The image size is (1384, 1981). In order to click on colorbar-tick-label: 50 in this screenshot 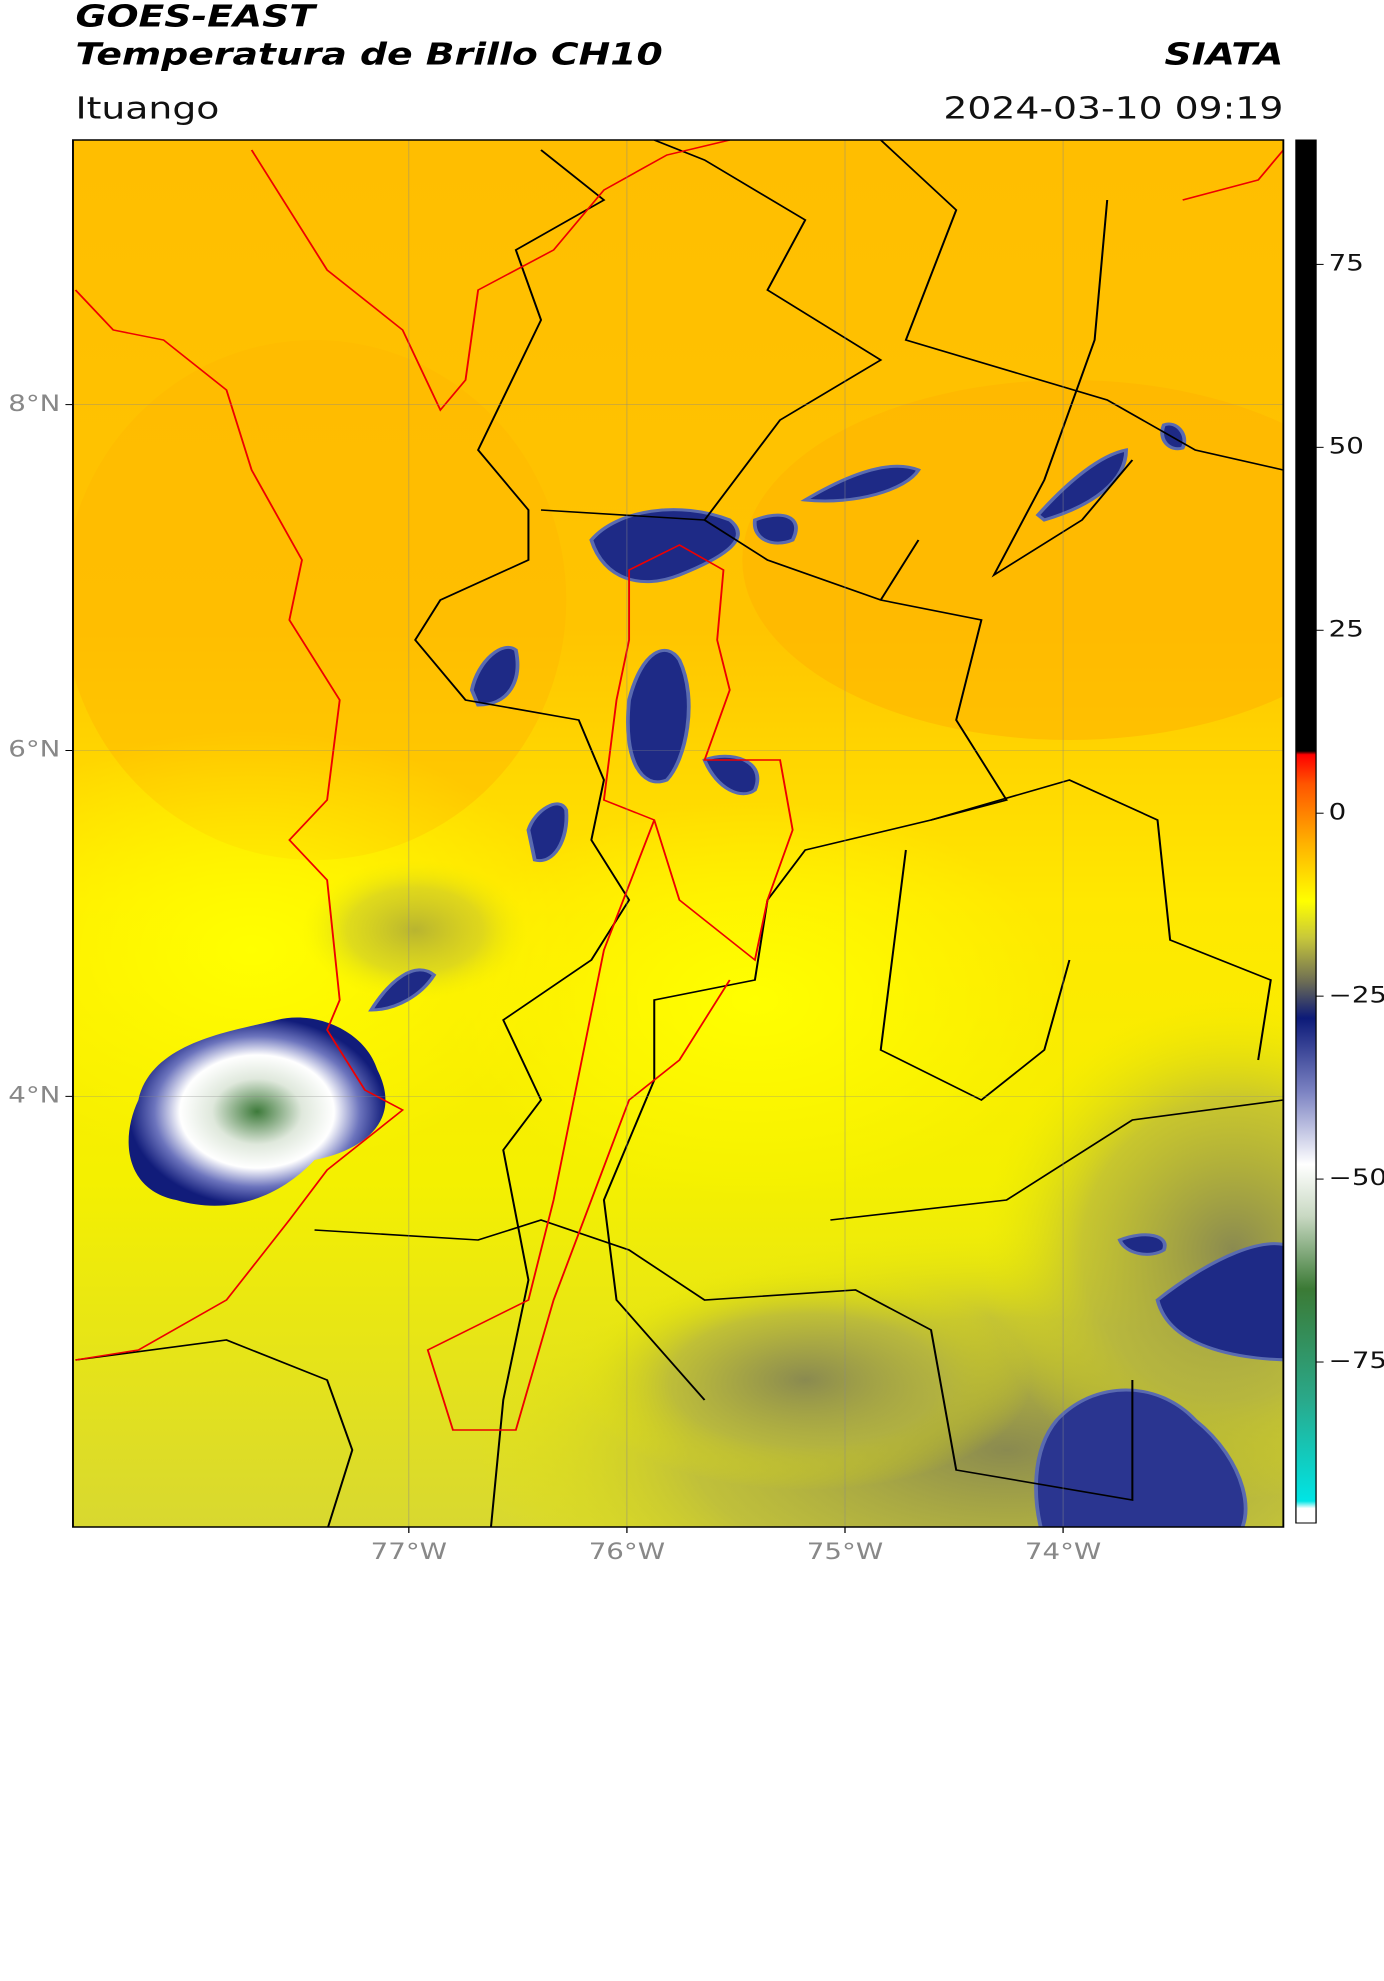, I will do `click(1346, 446)`.